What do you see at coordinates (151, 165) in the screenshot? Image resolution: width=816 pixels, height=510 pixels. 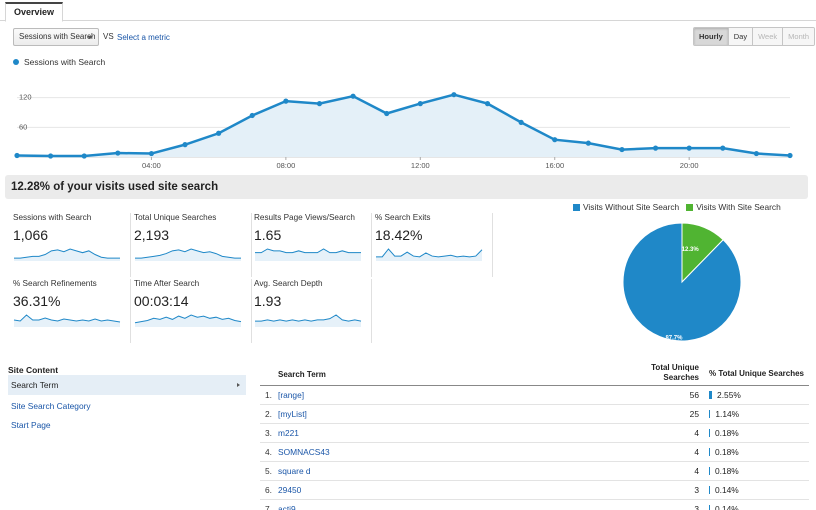 I see `x-tick-label: 04:00` at bounding box center [151, 165].